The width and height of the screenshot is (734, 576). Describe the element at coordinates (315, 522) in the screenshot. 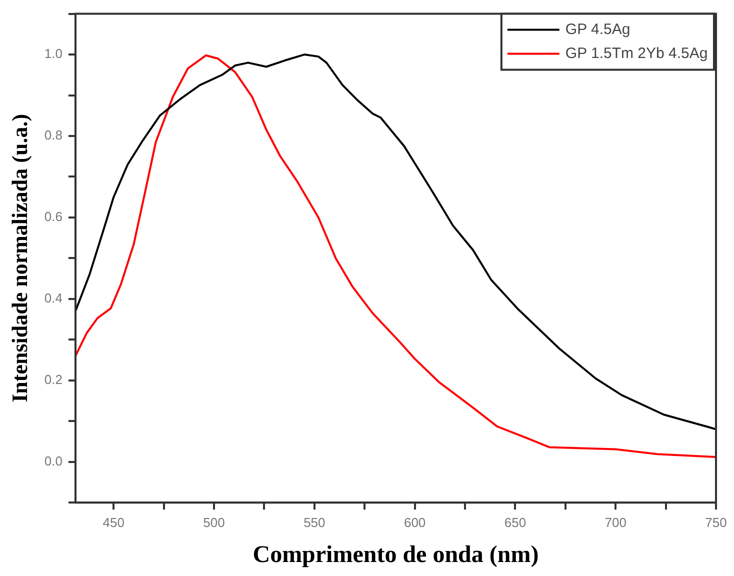

I see `x-tick-label: 550` at that location.